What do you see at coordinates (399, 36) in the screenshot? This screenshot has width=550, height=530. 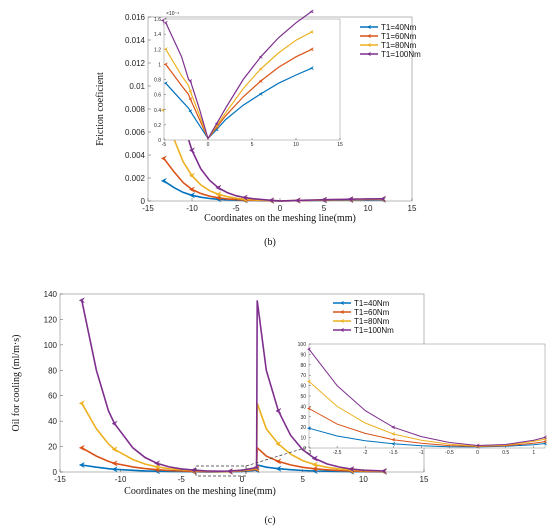 I see `chart-b-legend-label-1: T1=60Nm` at bounding box center [399, 36].